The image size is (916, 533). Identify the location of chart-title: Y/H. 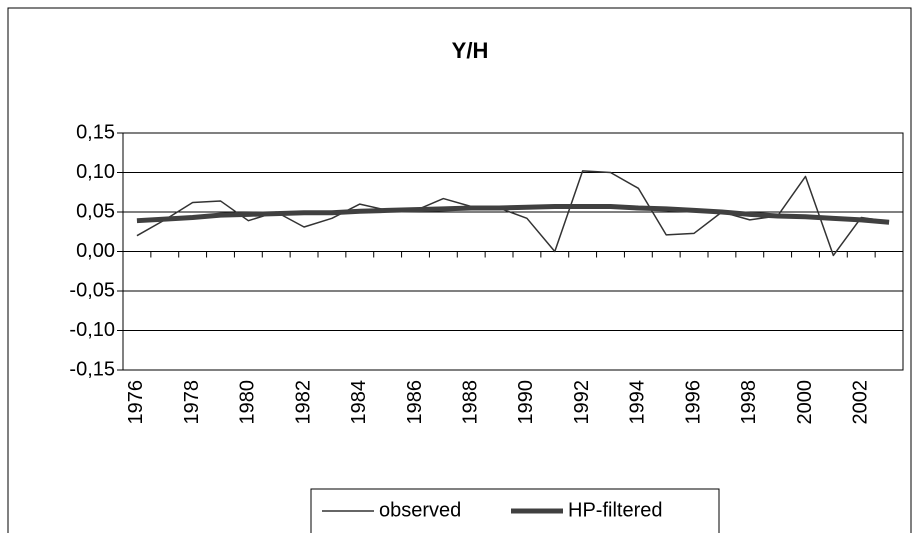
(470, 50).